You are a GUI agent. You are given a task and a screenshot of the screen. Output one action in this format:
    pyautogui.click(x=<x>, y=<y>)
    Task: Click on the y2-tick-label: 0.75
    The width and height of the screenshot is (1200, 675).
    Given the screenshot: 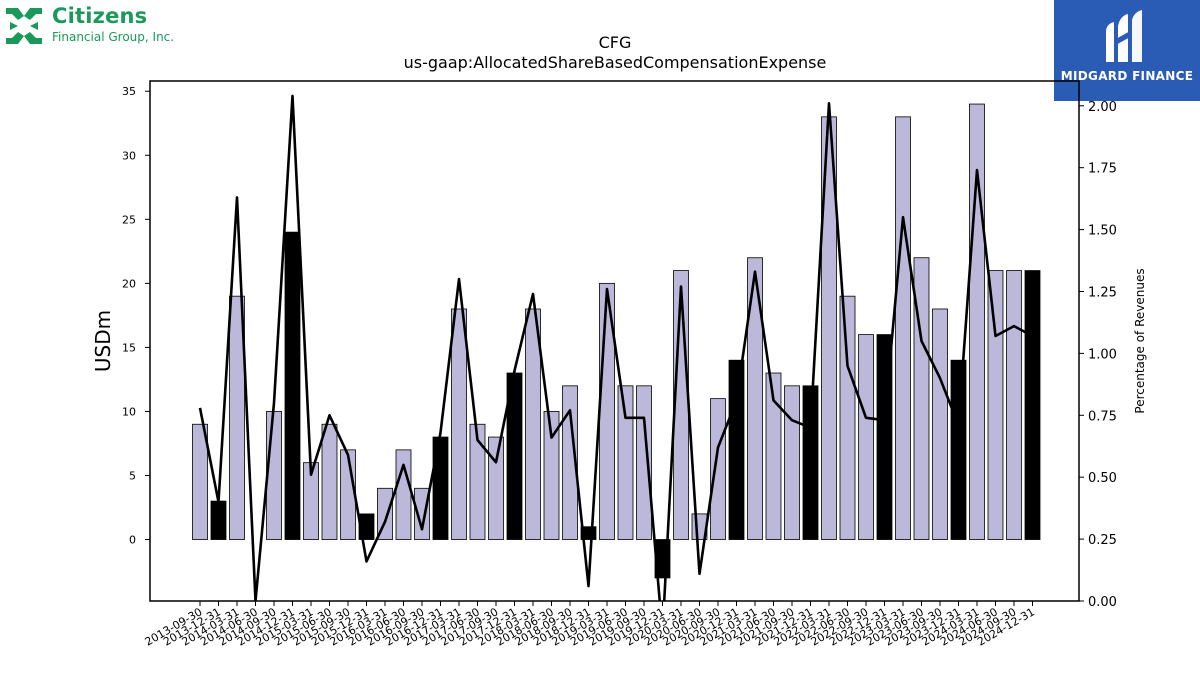 What is the action you would take?
    pyautogui.click(x=1102, y=416)
    